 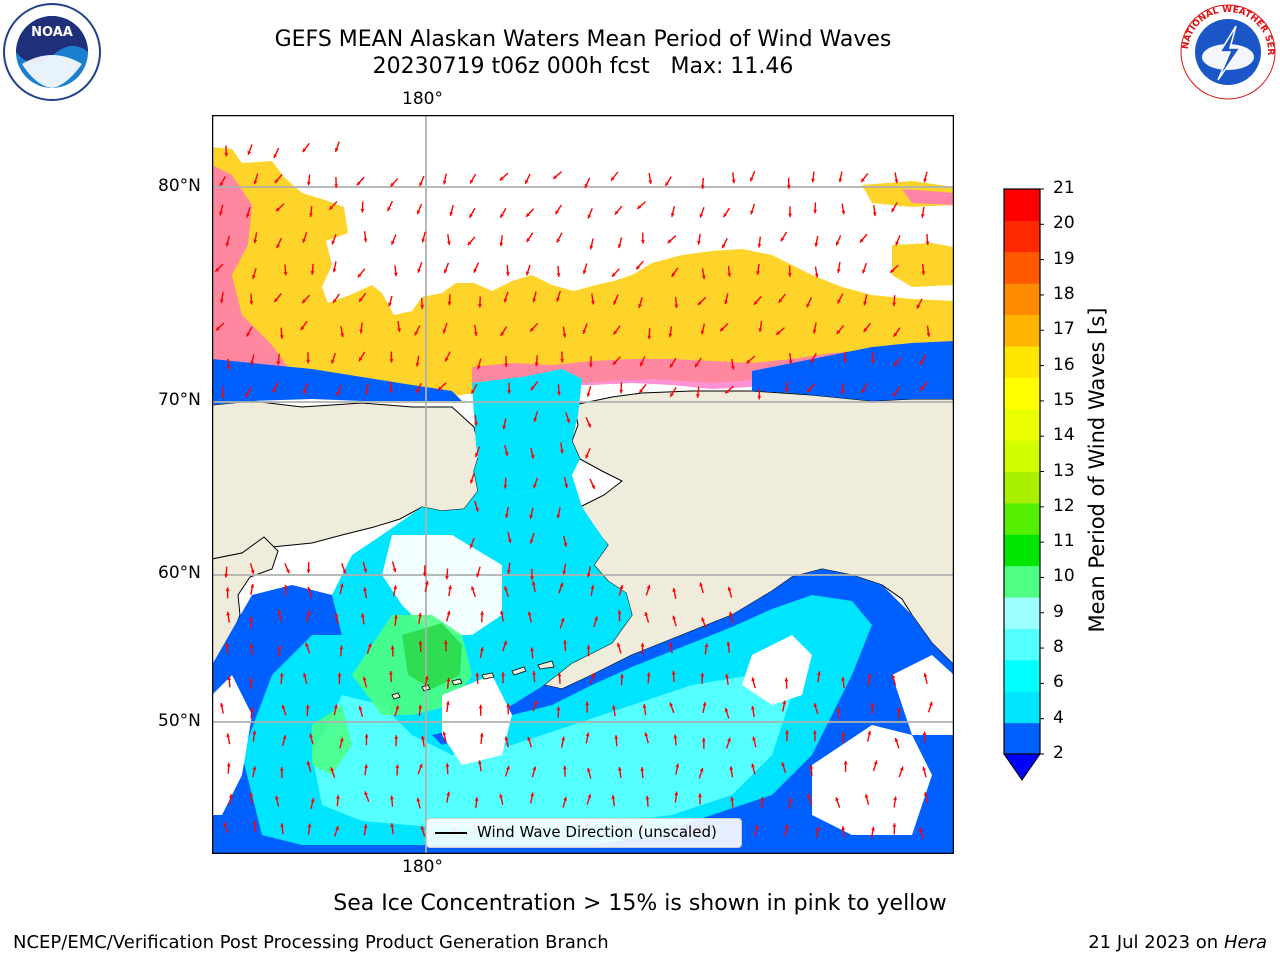 I want to click on colorbar-tick-label: 18, so click(x=1064, y=293).